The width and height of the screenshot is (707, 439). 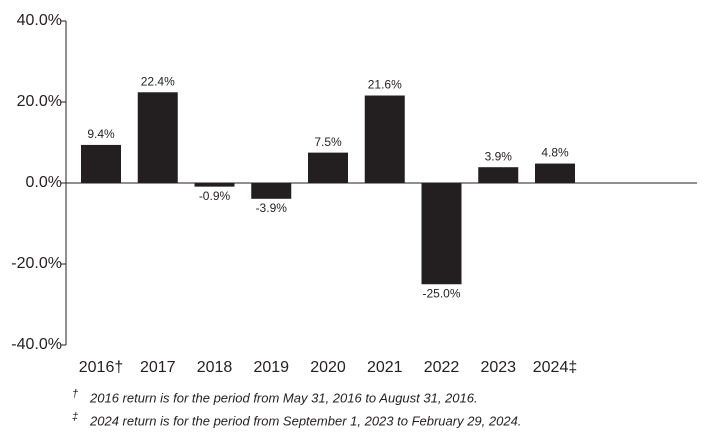 What do you see at coordinates (75, 417) in the screenshot?
I see `footnote-symbol: ‡` at bounding box center [75, 417].